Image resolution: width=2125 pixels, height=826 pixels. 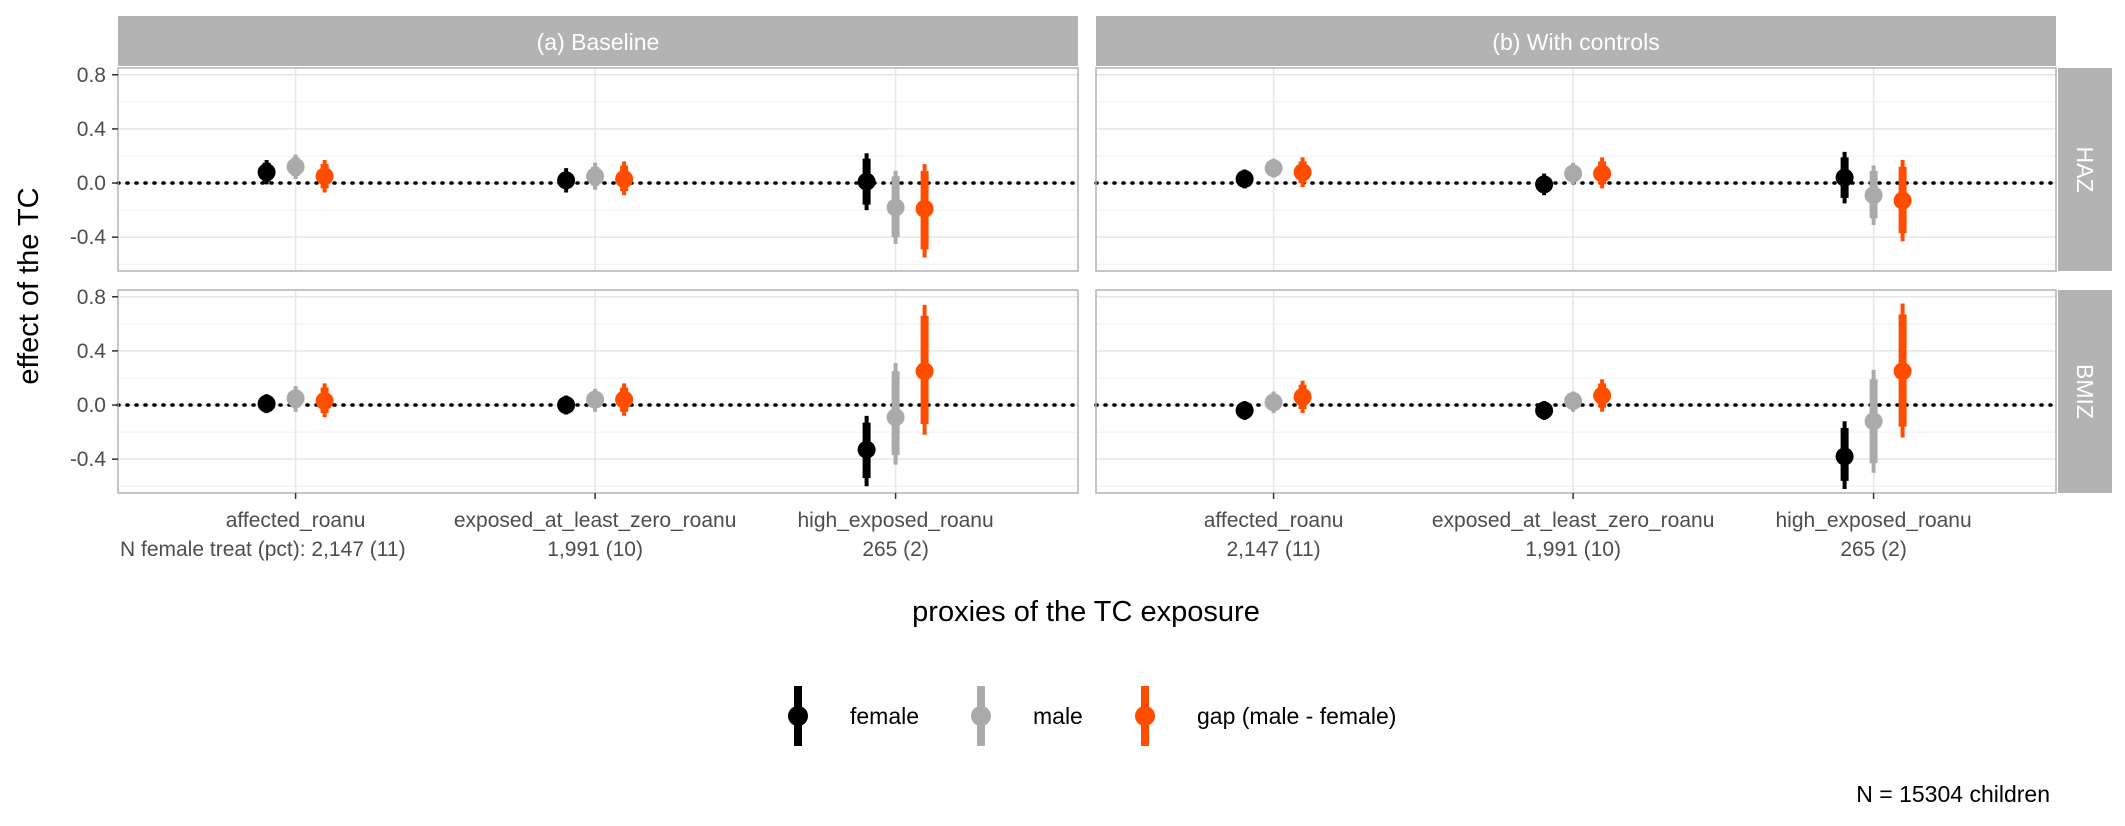 I want to click on n-treat-label: 2,147 (11), so click(x=1274, y=549).